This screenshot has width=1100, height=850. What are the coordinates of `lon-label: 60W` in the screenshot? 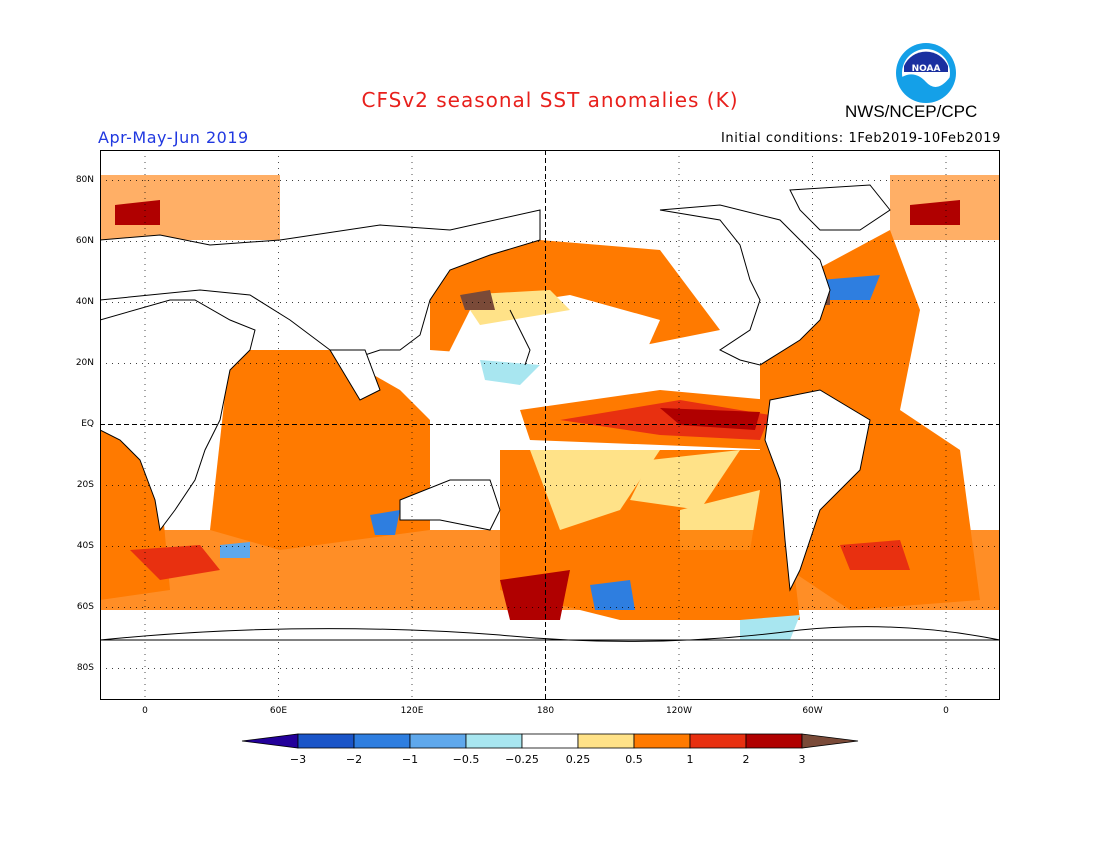 It's located at (812, 711).